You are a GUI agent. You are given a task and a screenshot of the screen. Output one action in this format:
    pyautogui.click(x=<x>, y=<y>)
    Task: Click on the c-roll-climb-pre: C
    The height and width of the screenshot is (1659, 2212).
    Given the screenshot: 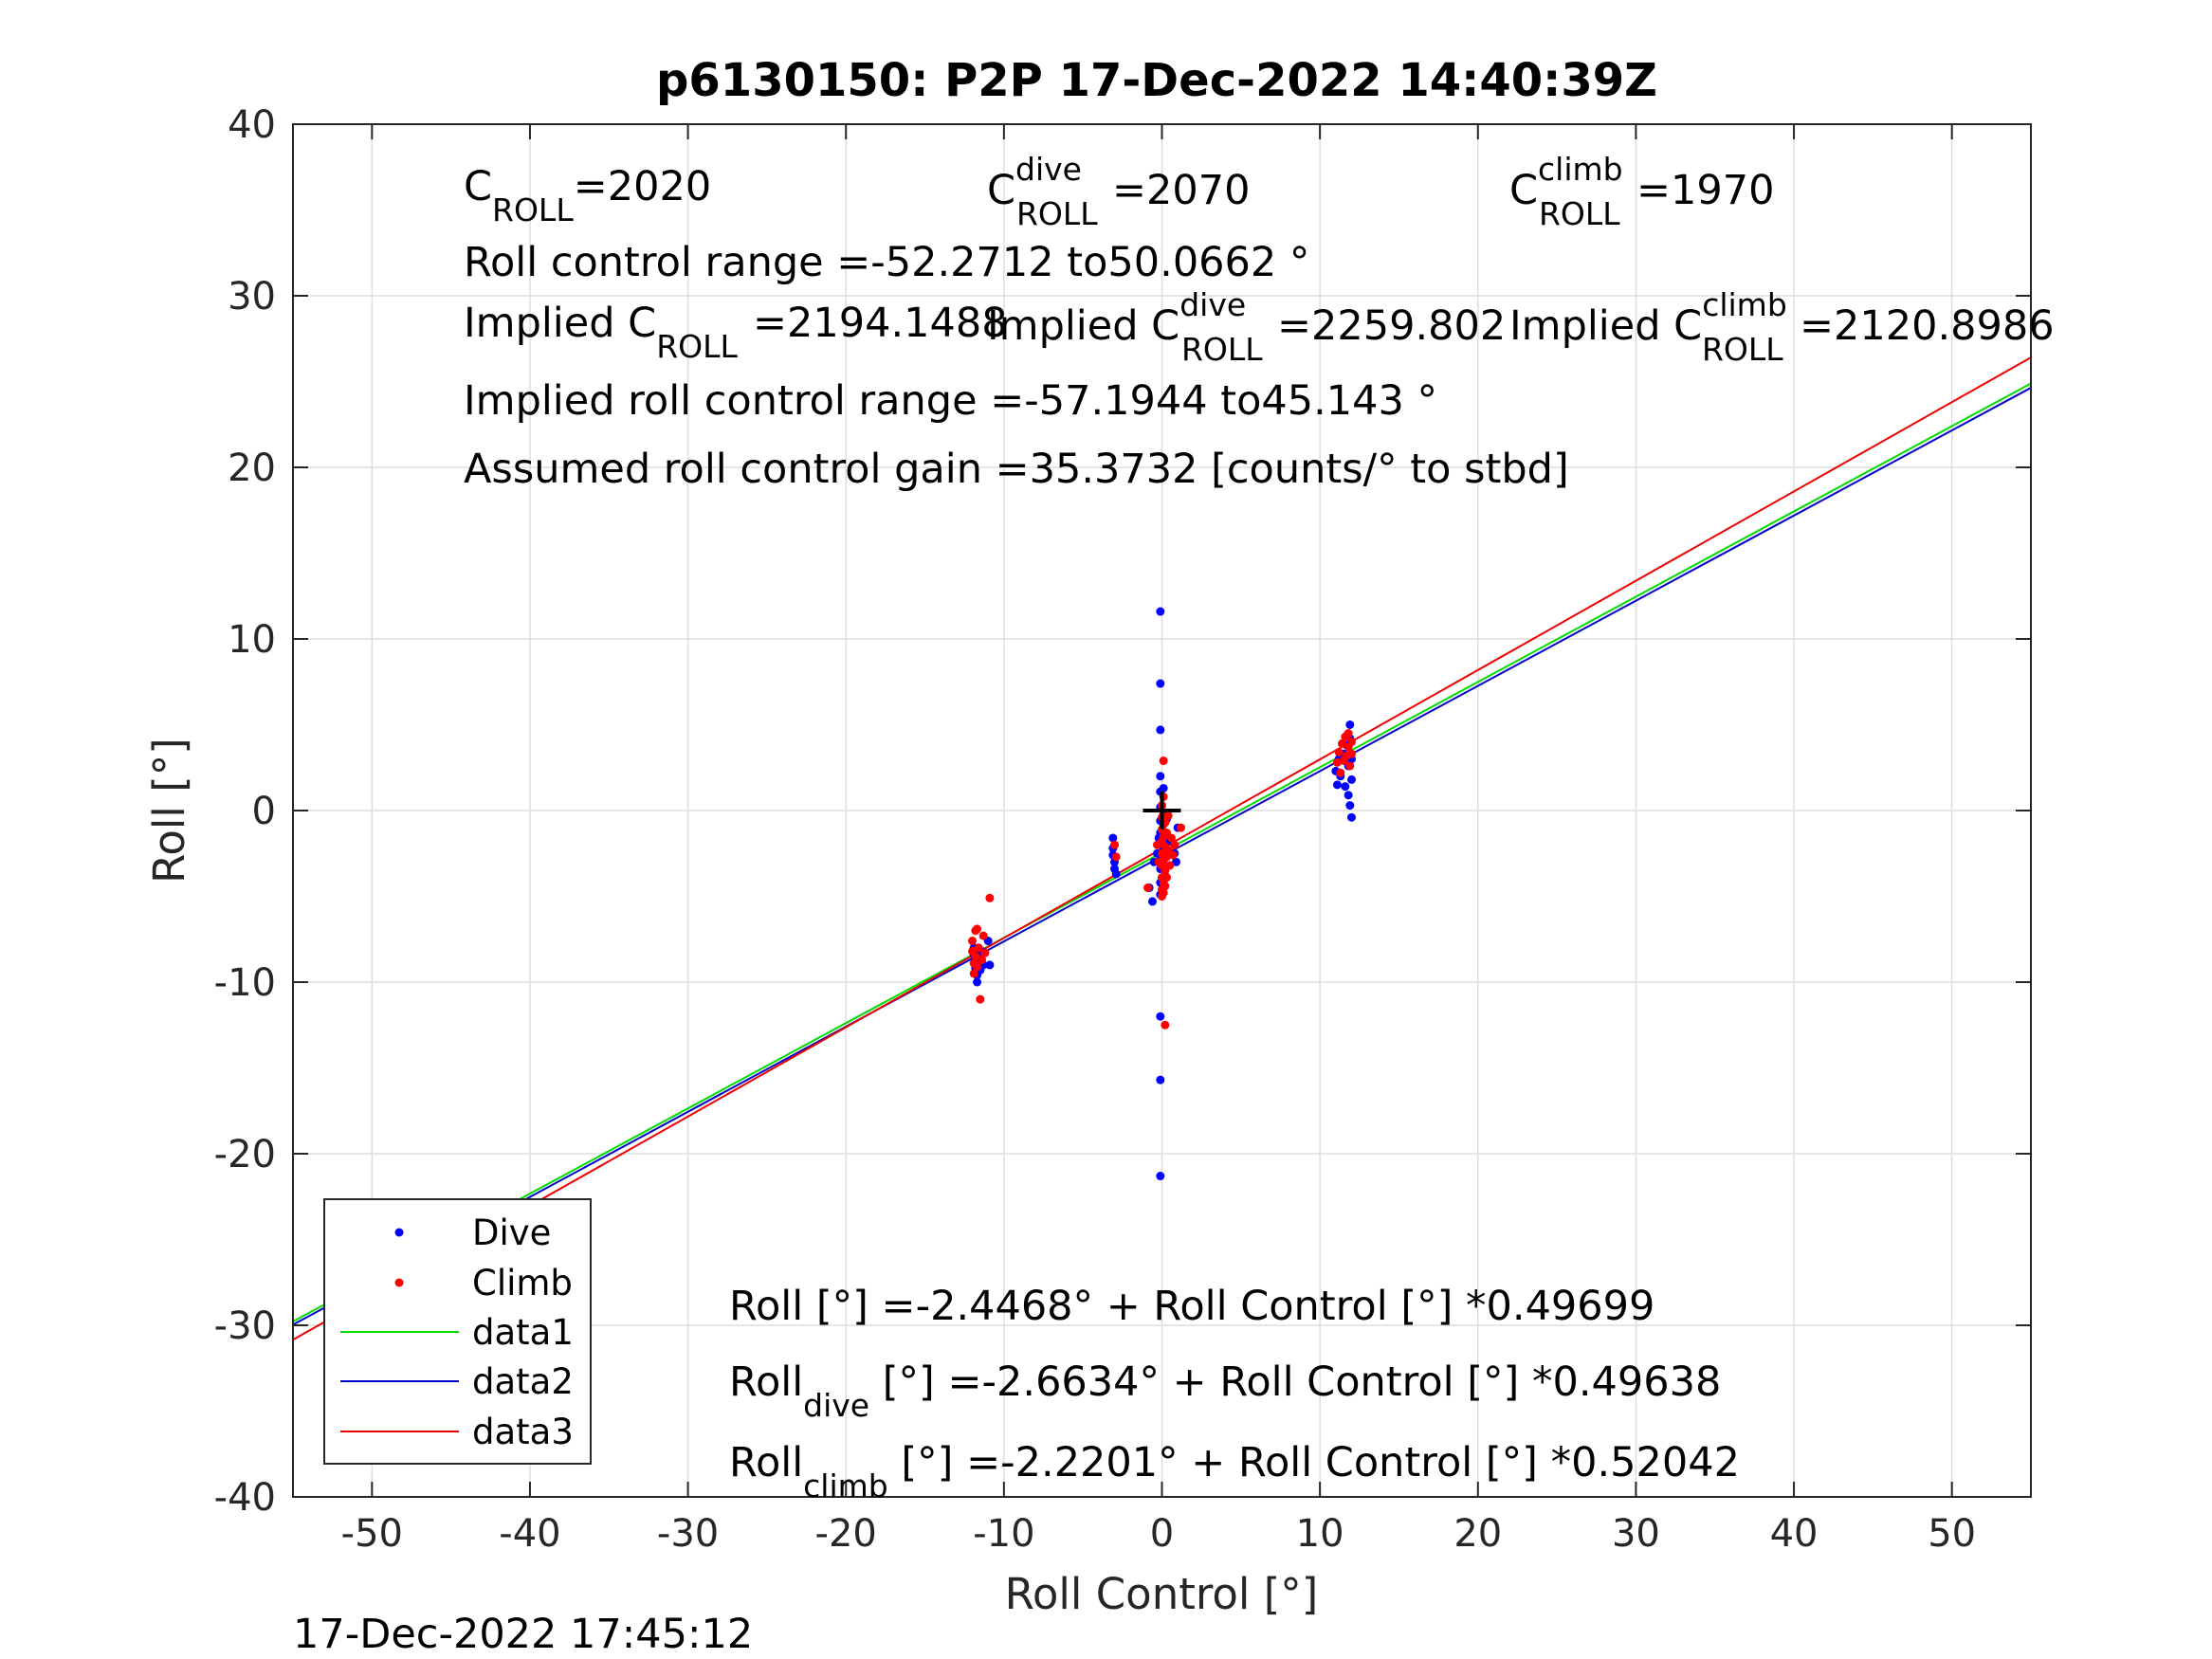 What is the action you would take?
    pyautogui.click(x=1523, y=190)
    